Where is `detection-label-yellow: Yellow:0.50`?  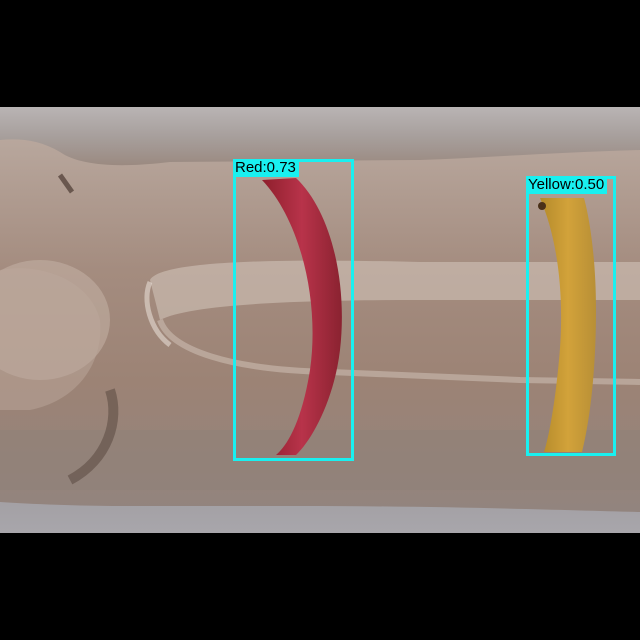 detection-label-yellow: Yellow:0.50 is located at coordinates (567, 185).